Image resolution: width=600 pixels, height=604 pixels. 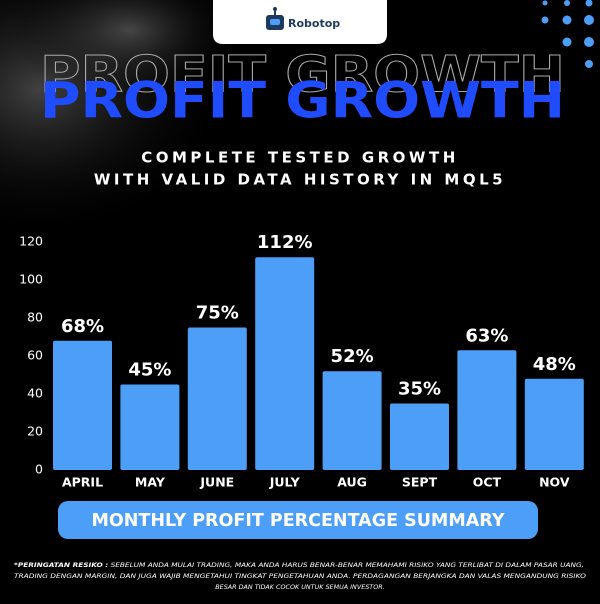 What do you see at coordinates (285, 242) in the screenshot?
I see `data-label: 112%` at bounding box center [285, 242].